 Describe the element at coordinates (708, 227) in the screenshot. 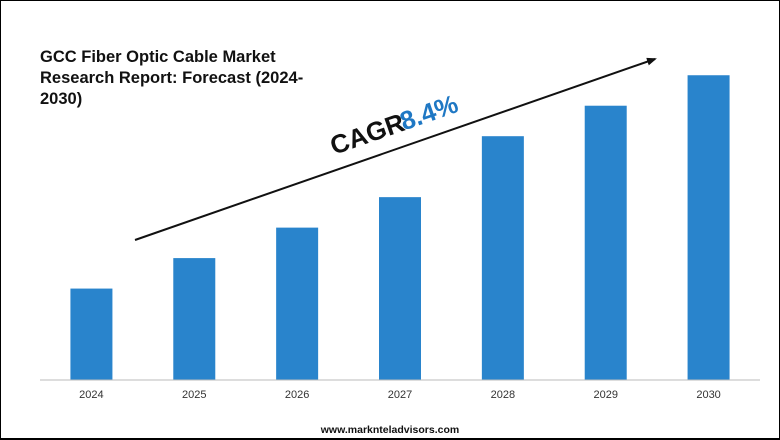

I see `bar-2030` at that location.